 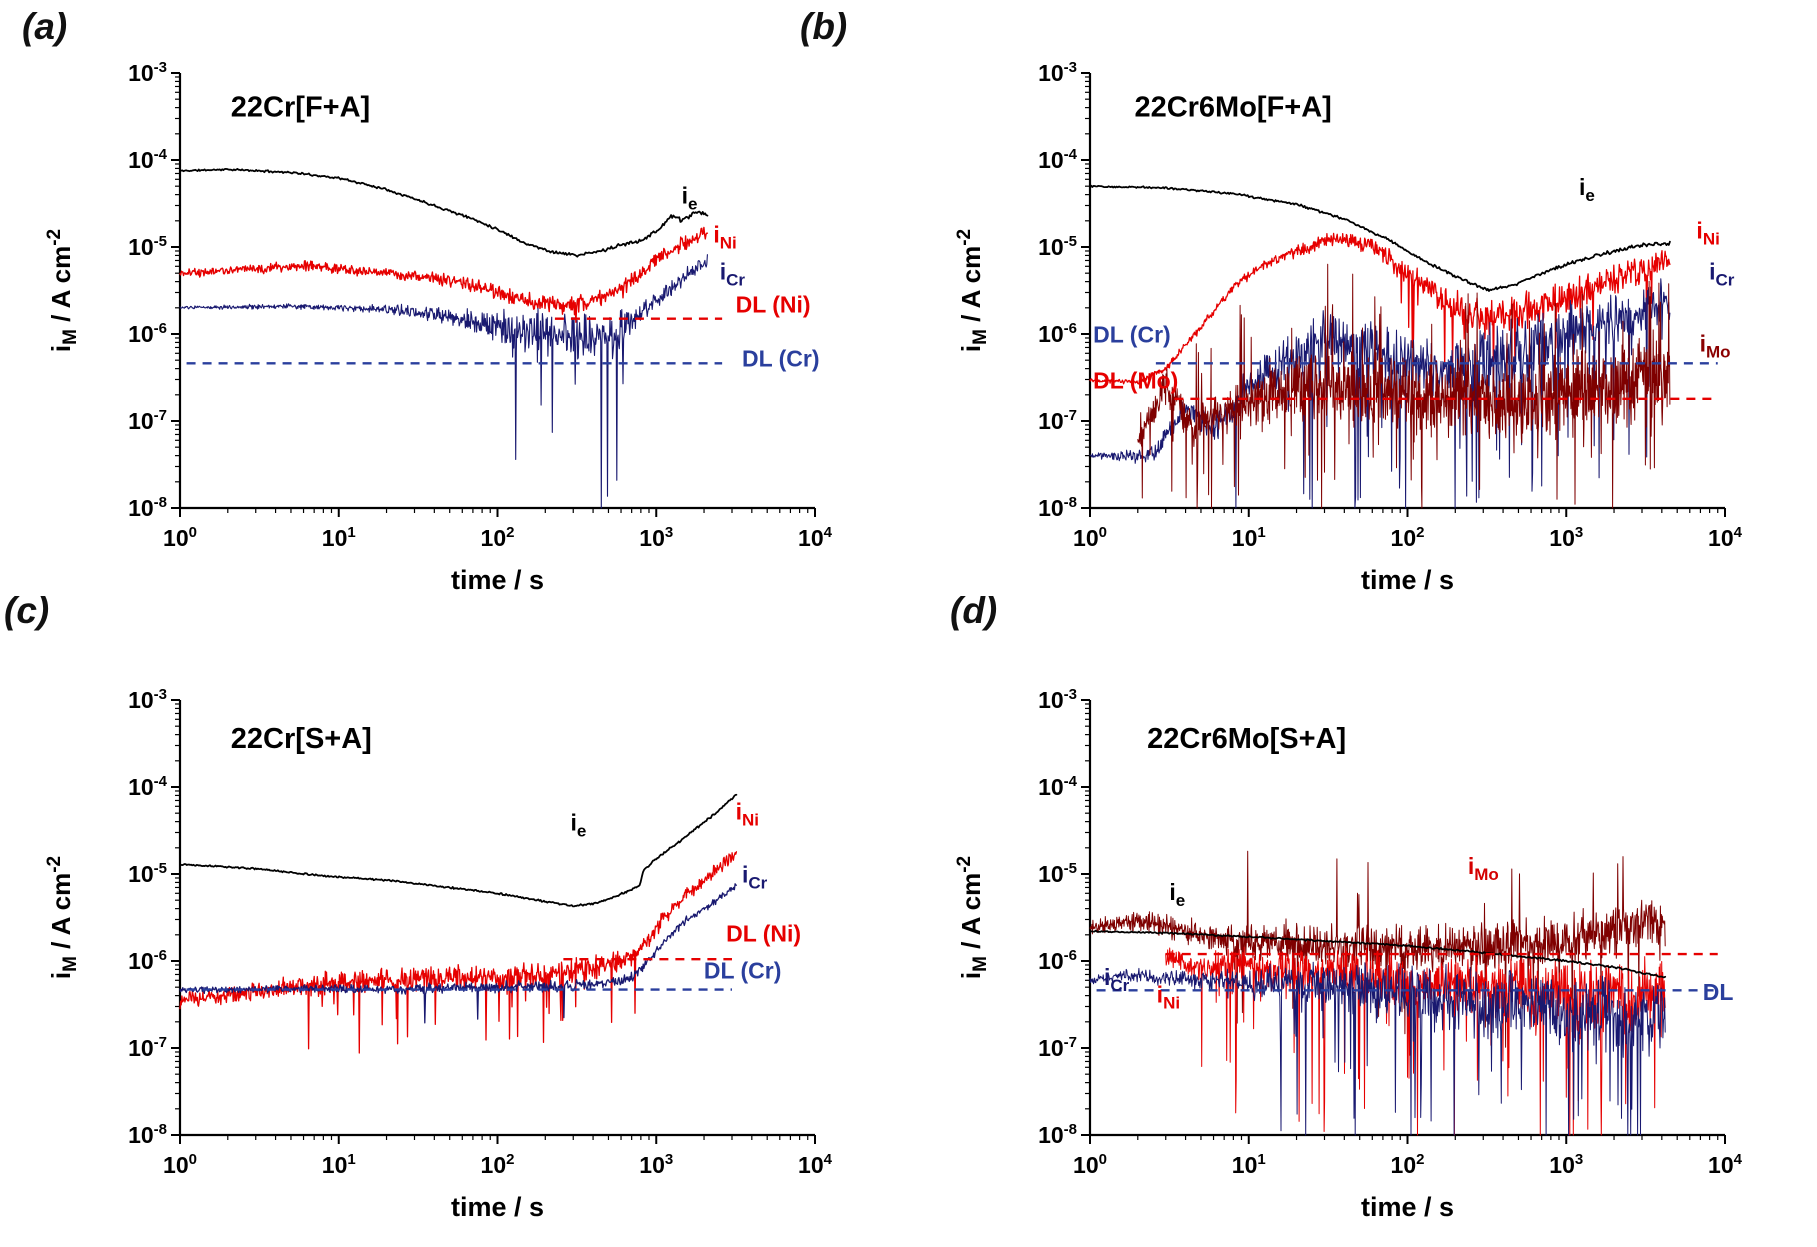 What do you see at coordinates (45, 26) in the screenshot?
I see `panel-letter-a: (a)` at bounding box center [45, 26].